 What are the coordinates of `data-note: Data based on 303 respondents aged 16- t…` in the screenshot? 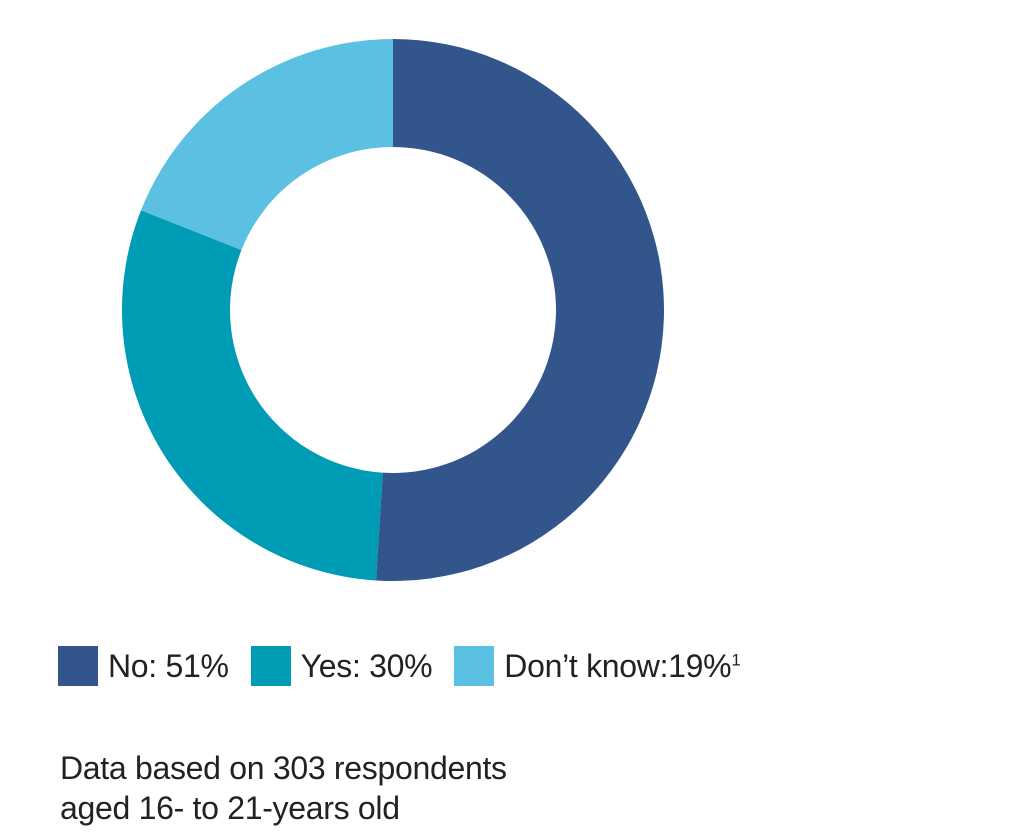 It's located at (360, 788).